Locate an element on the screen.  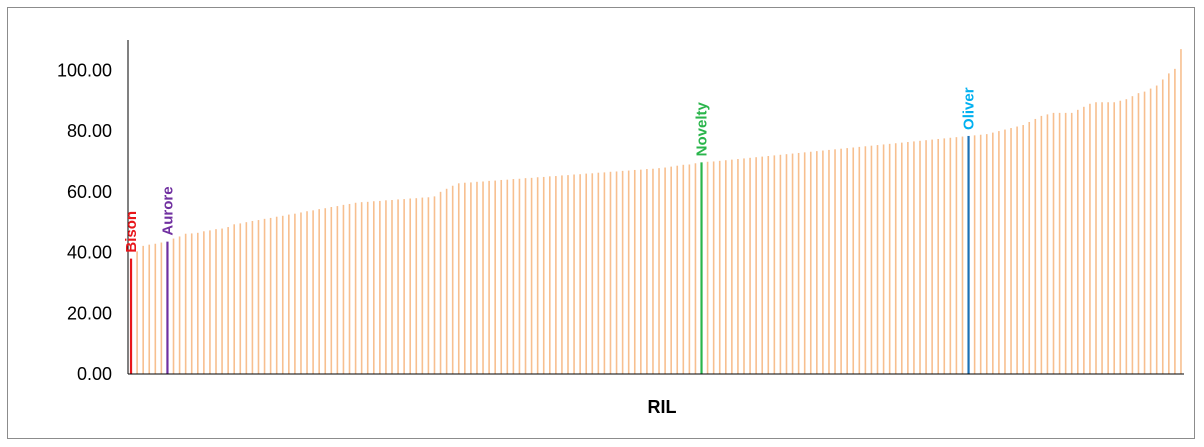
annotation-bison: Bison is located at coordinates (131, 232).